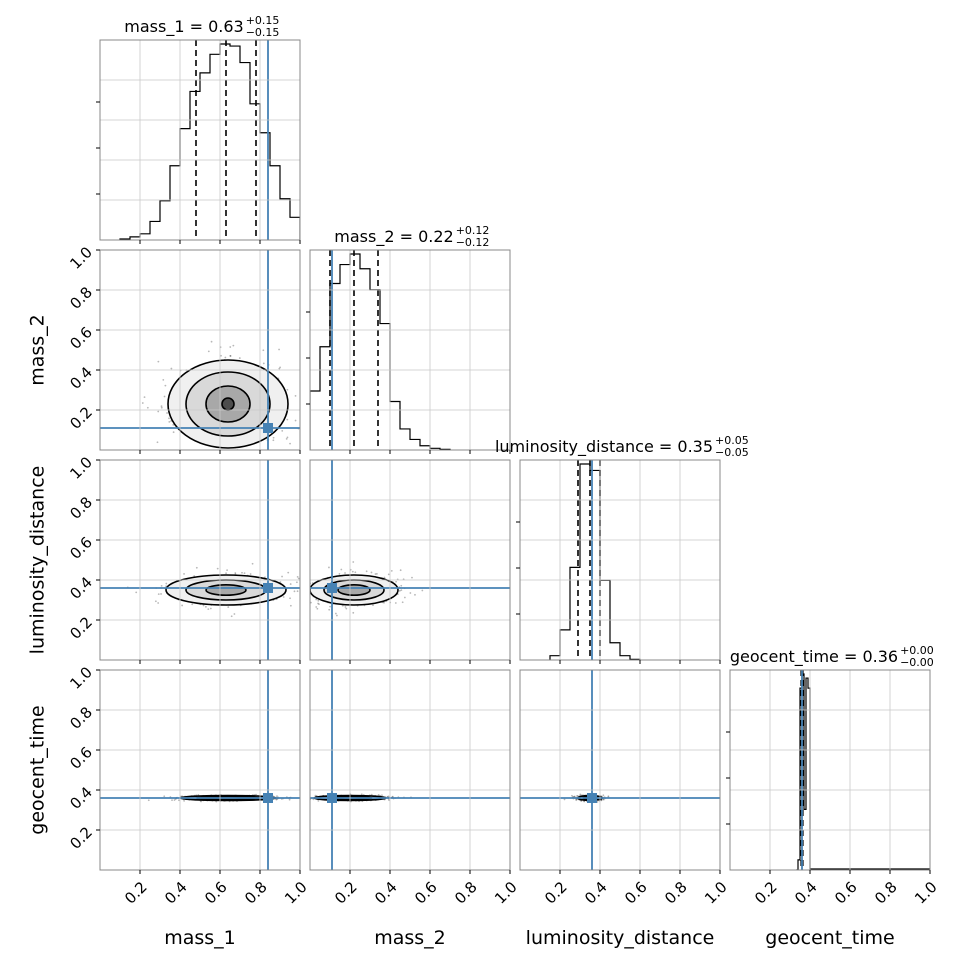  I want to click on density-panel-mass_1-luminosity_distance, so click(200, 560).